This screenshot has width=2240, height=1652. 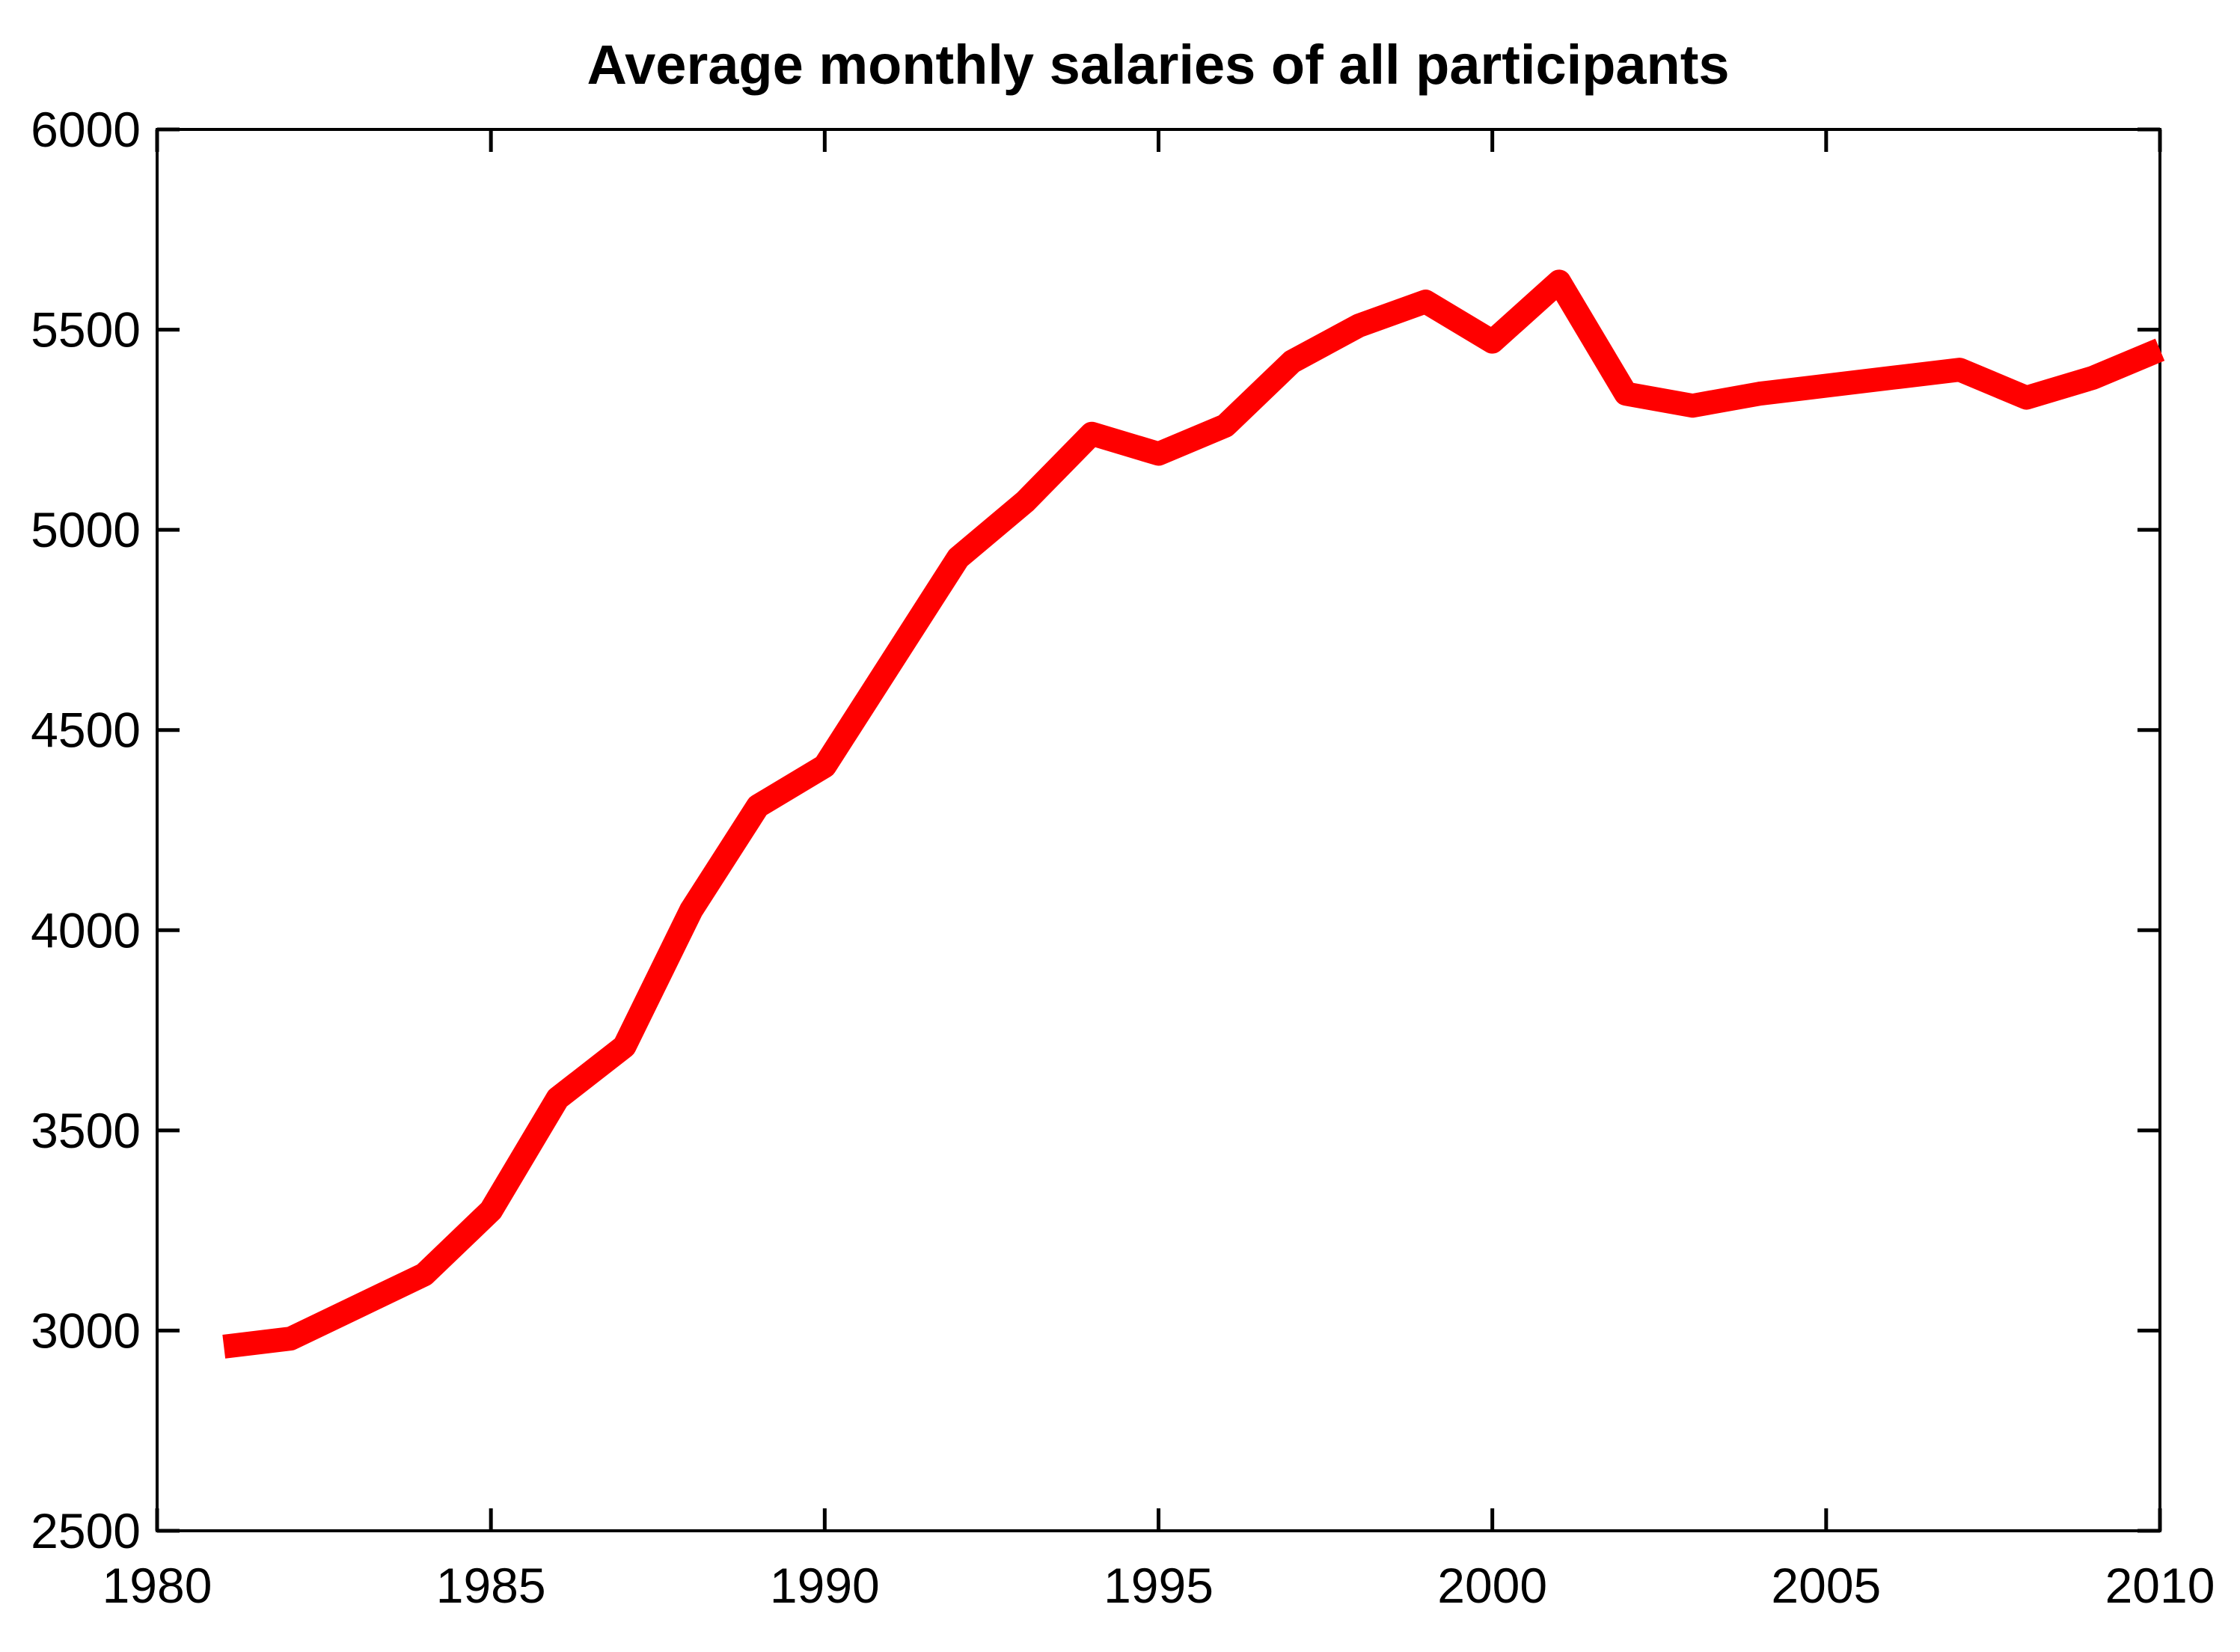 I want to click on x-axis-tick-labels: 1980 1985 1990 1995 2000 2005 2010, so click(x=1158, y=1585).